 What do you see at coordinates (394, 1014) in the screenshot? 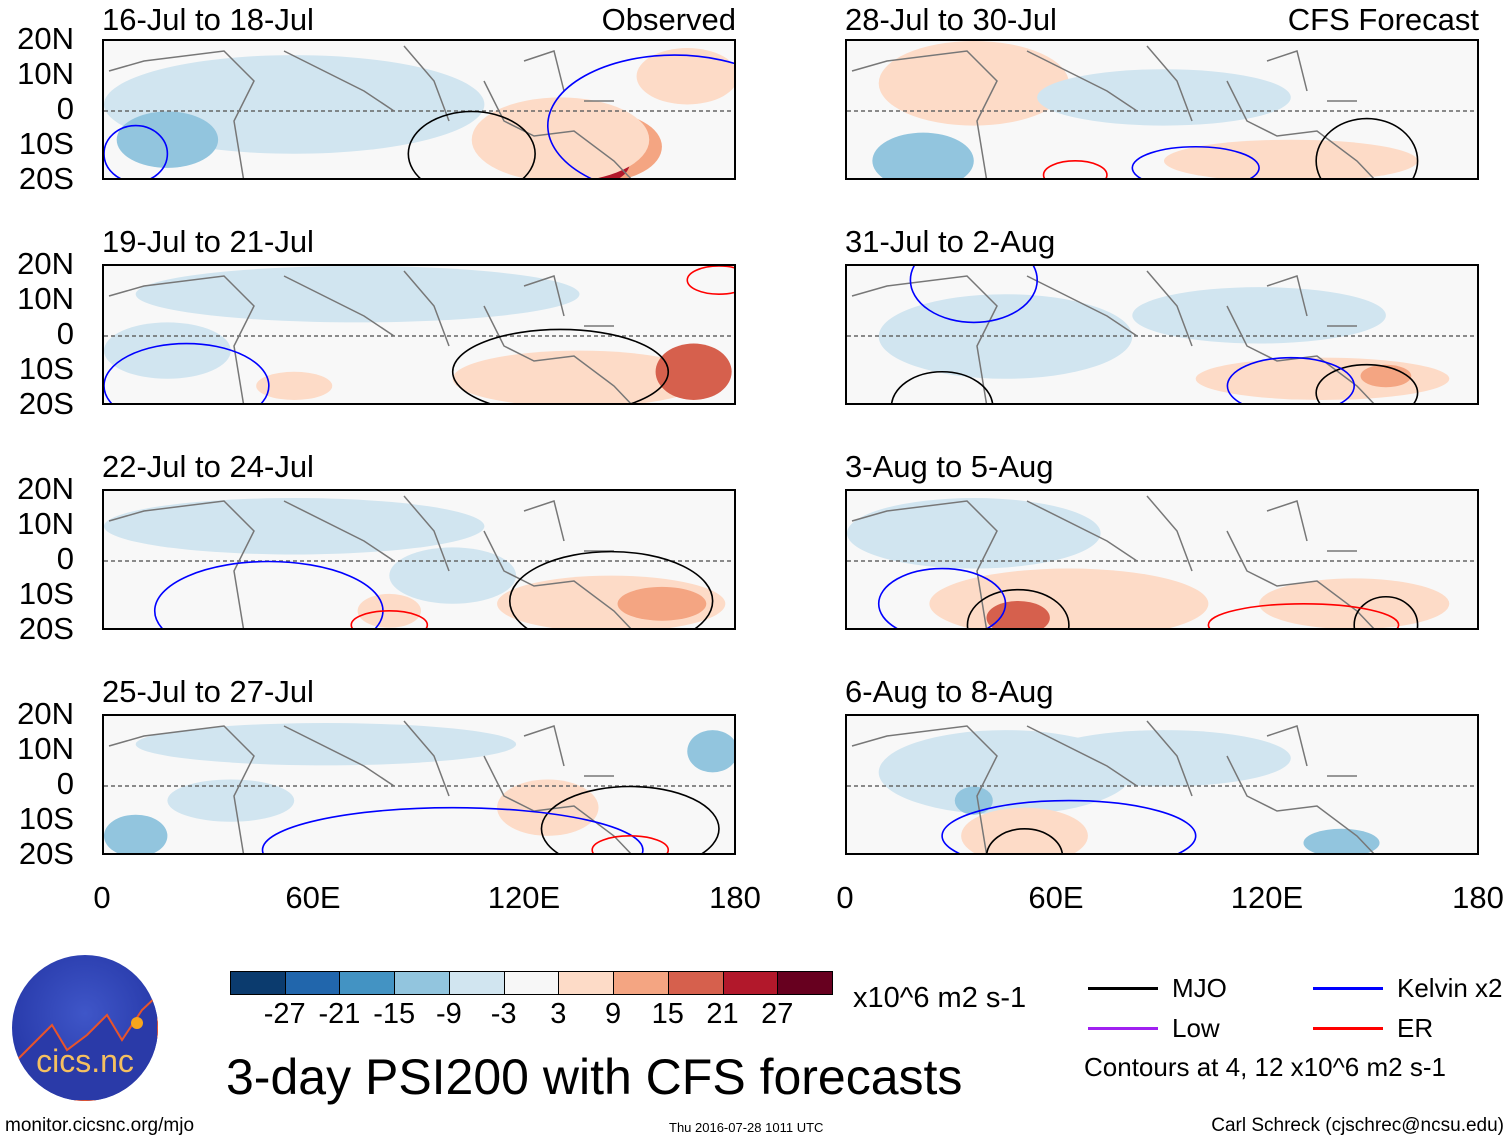
I see `colorbar-label: -15` at bounding box center [394, 1014].